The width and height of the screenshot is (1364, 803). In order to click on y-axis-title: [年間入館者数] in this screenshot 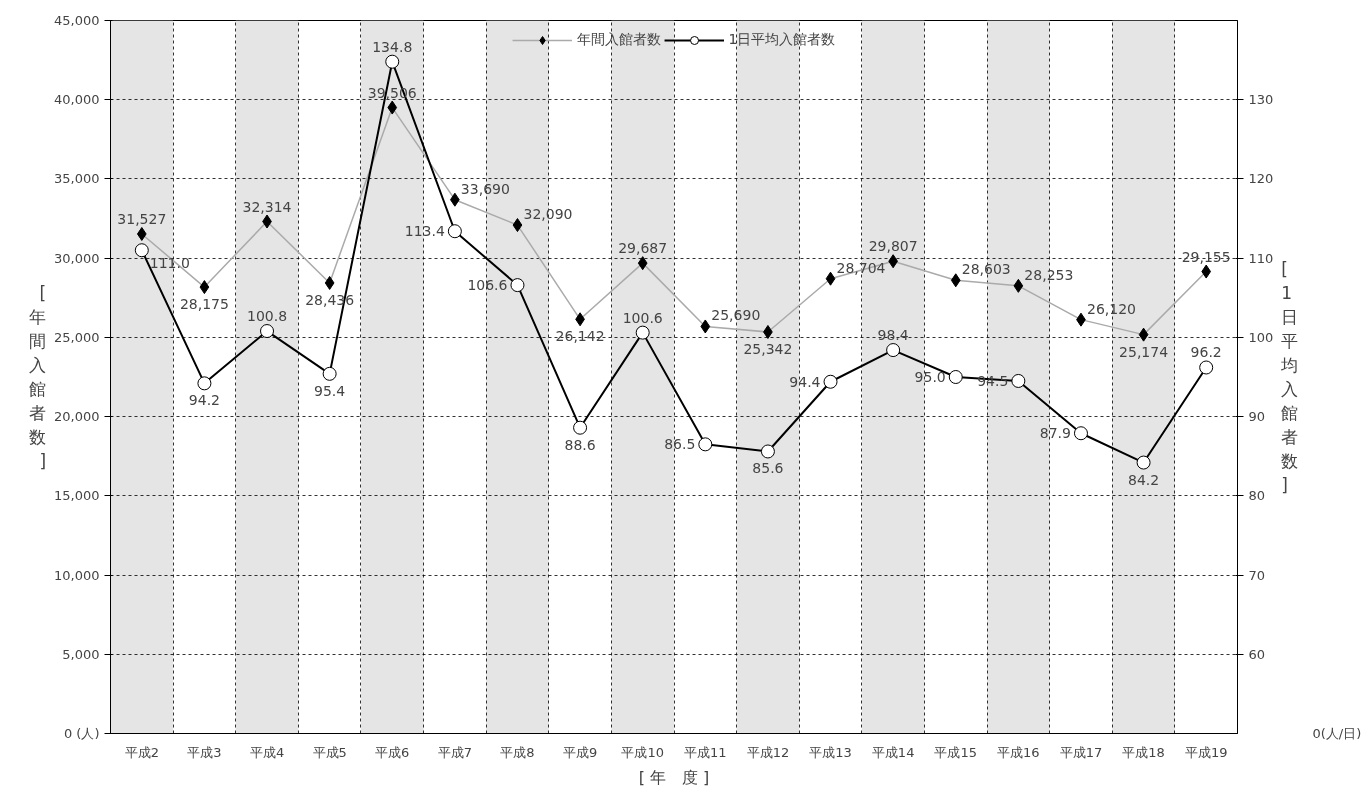, I will do `click(38, 377)`.